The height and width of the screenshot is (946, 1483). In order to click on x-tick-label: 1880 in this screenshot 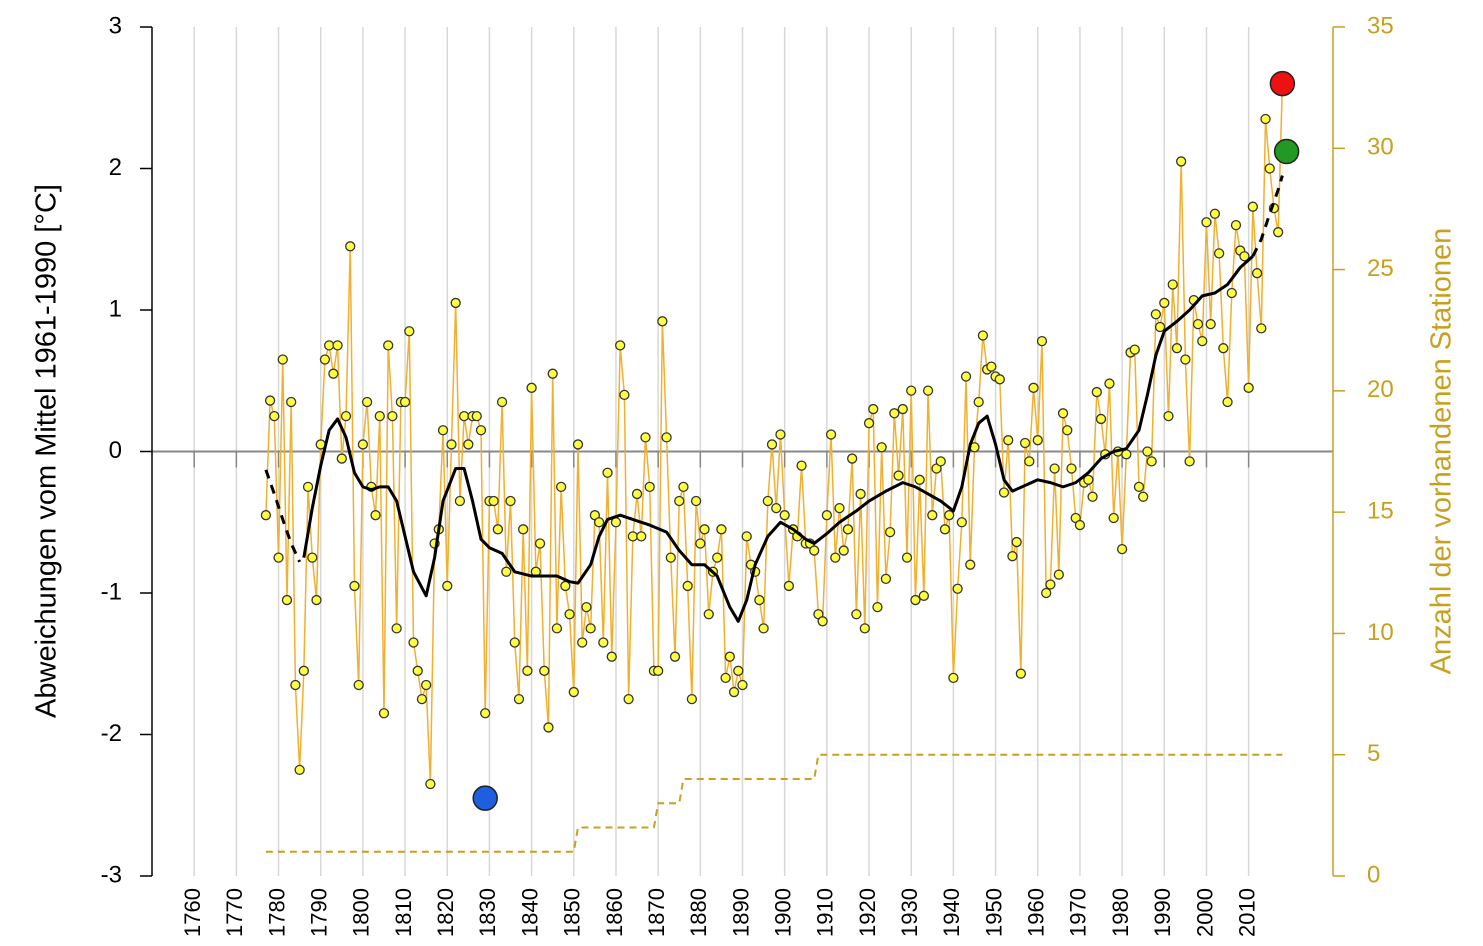, I will do `click(698, 912)`.